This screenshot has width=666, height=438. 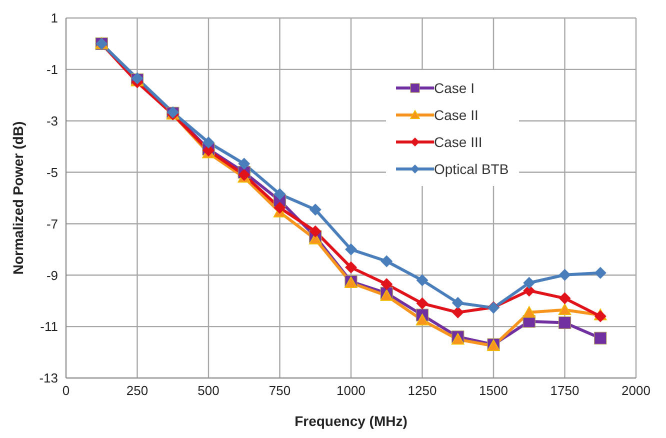 I want to click on x-tick-label: 1750, so click(x=565, y=390).